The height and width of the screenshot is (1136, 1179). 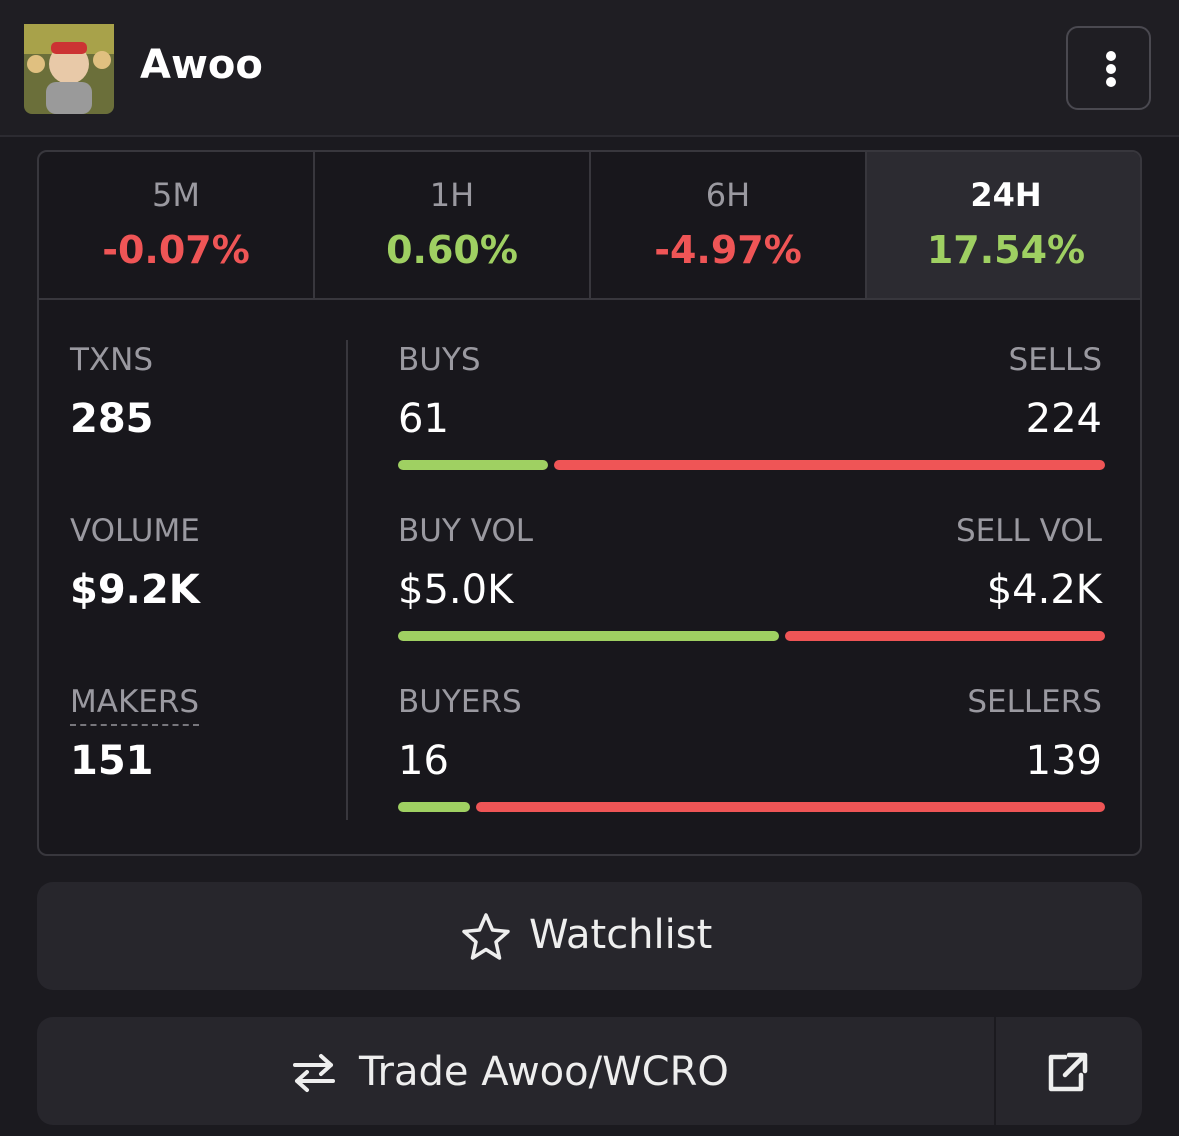 What do you see at coordinates (112, 360) in the screenshot?
I see `stat-label: TXNS` at bounding box center [112, 360].